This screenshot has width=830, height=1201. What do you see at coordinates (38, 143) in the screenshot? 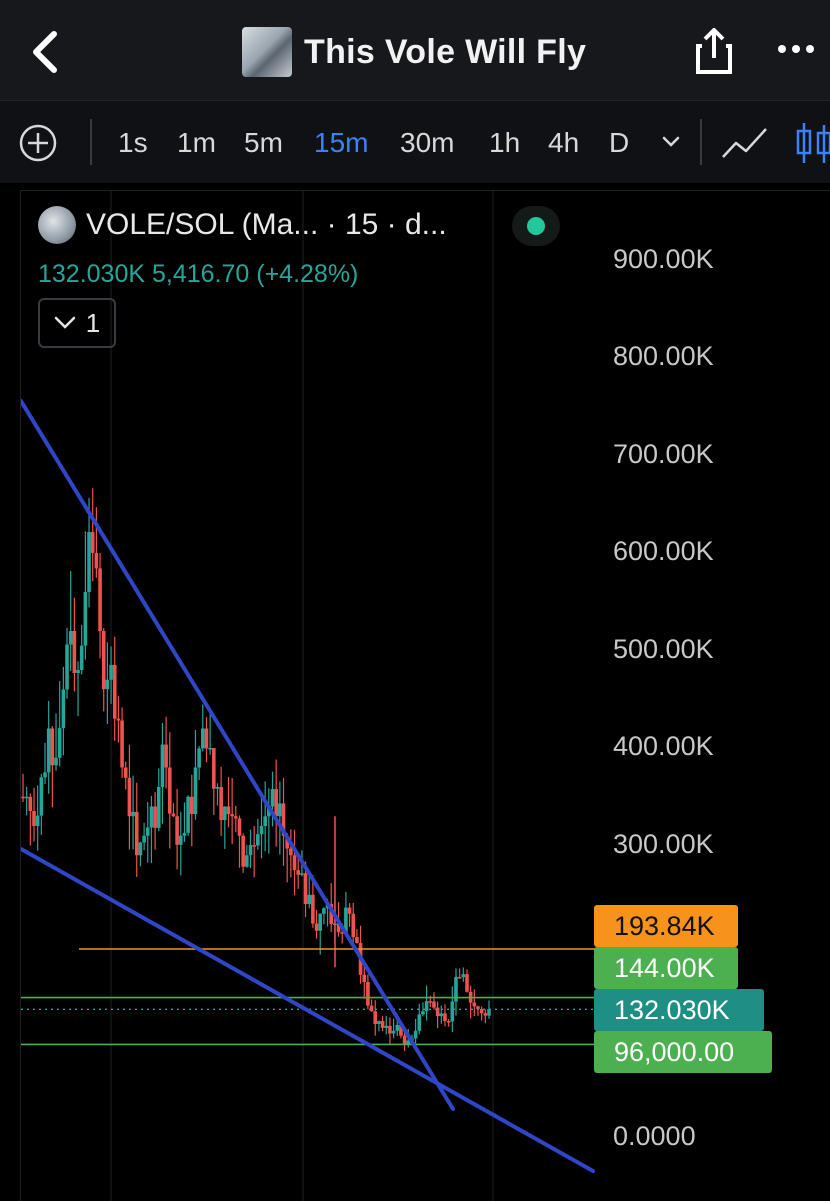
I see `add-icon` at bounding box center [38, 143].